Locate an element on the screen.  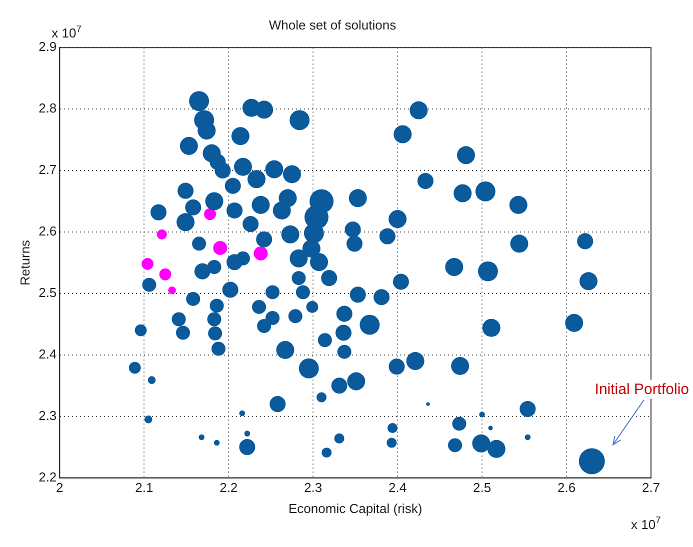
chart-title: Whole set of solutions is located at coordinates (332, 24).